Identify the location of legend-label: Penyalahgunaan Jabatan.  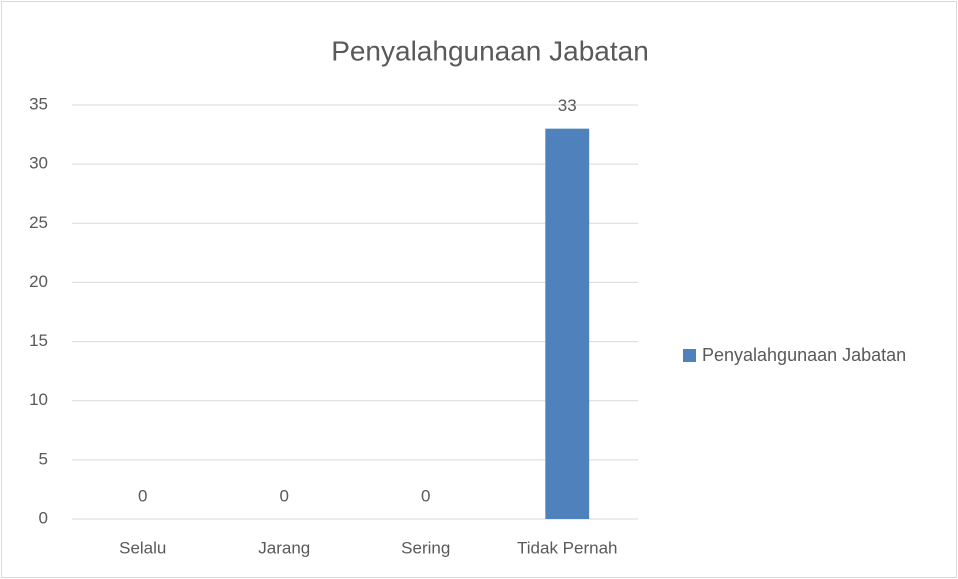
(804, 355).